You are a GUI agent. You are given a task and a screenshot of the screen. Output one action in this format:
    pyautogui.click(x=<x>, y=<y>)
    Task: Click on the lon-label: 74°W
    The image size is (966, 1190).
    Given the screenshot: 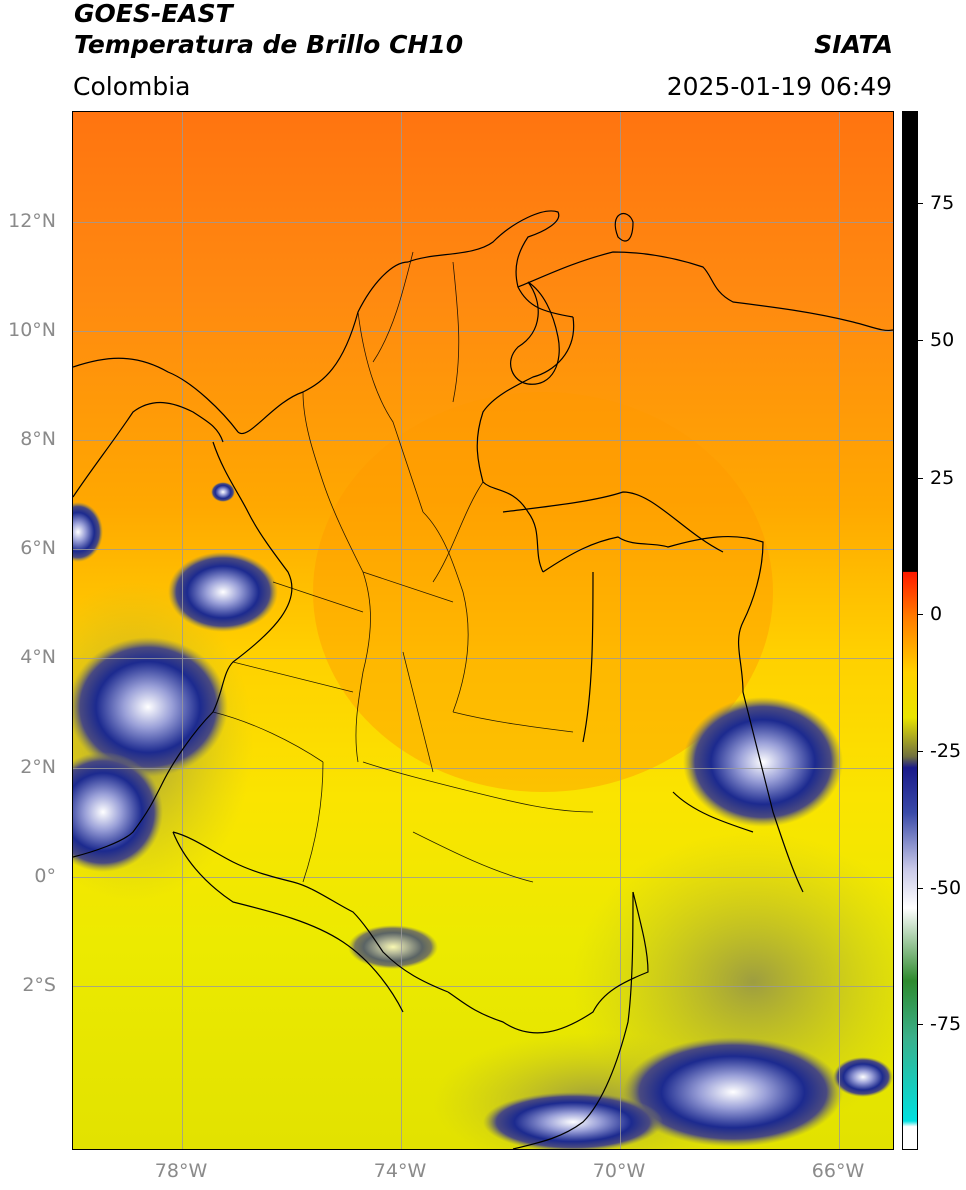 What is the action you would take?
    pyautogui.click(x=400, y=1171)
    